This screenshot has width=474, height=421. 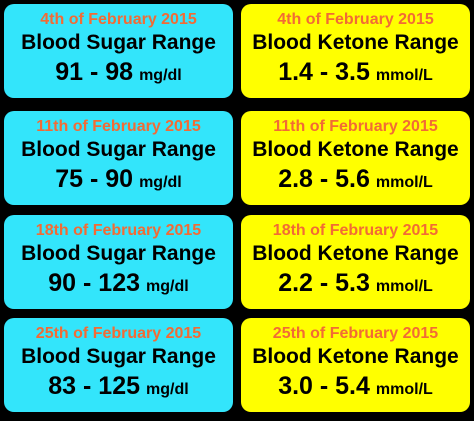 I want to click on range-value: 83 - 125, so click(x=94, y=386).